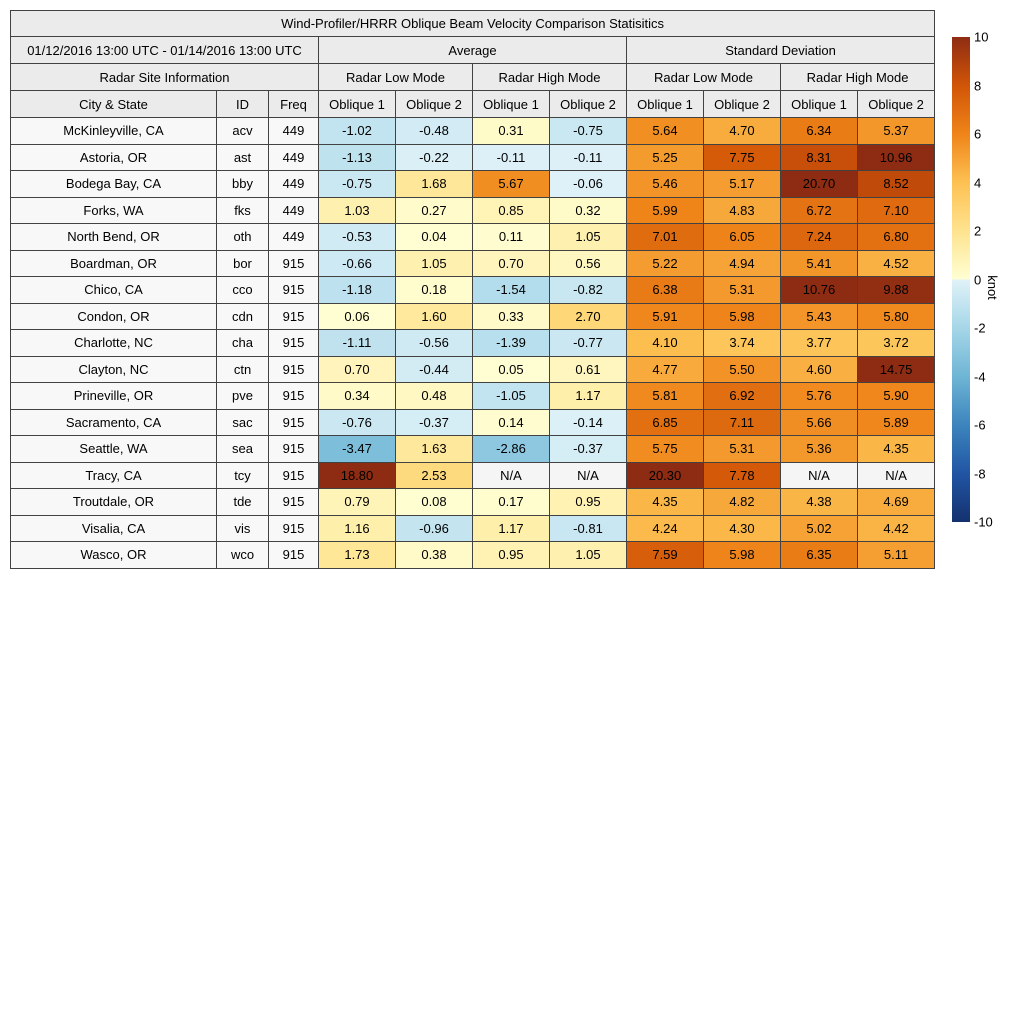 This screenshot has height=1024, width=1024. I want to click on value-cell: -1.39, so click(511, 343).